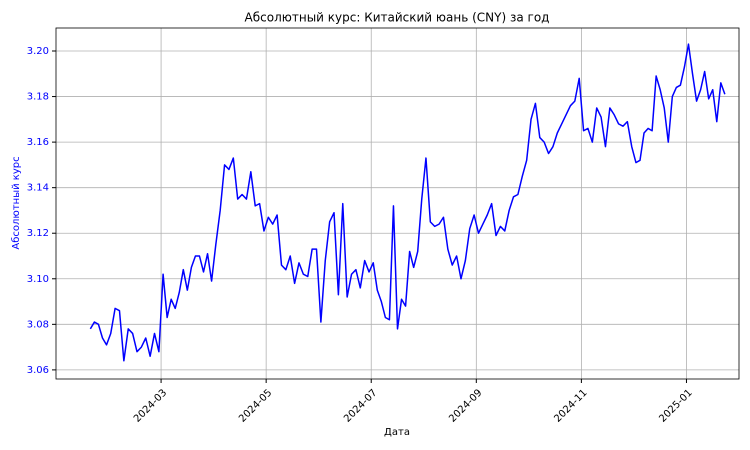 Image resolution: width=750 pixels, height=450 pixels. Describe the element at coordinates (570, 405) in the screenshot. I see `x-tick-label: 2024-11` at that location.